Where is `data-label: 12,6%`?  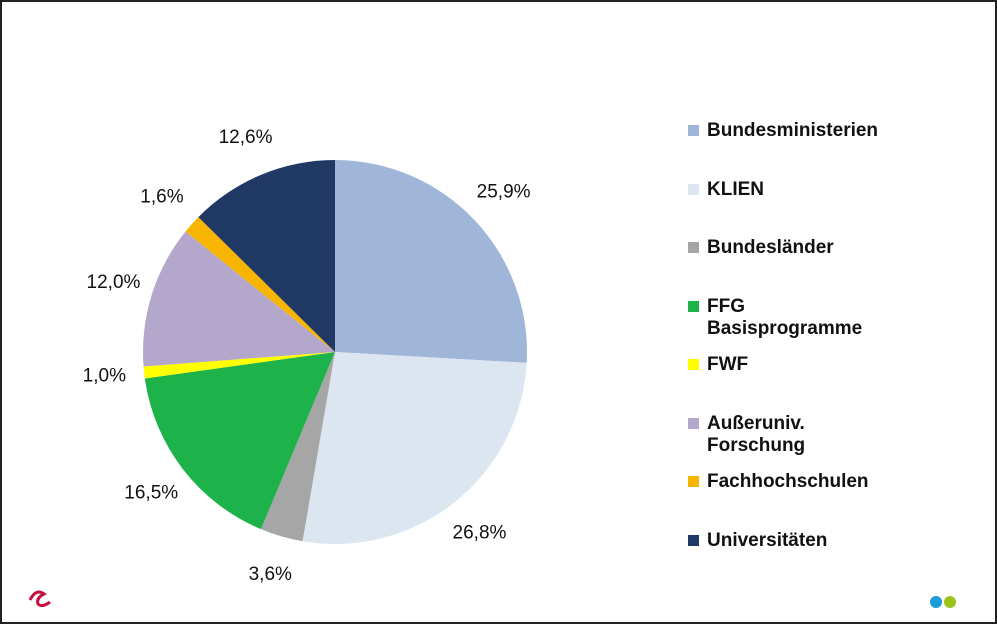
data-label: 12,6% is located at coordinates (246, 137).